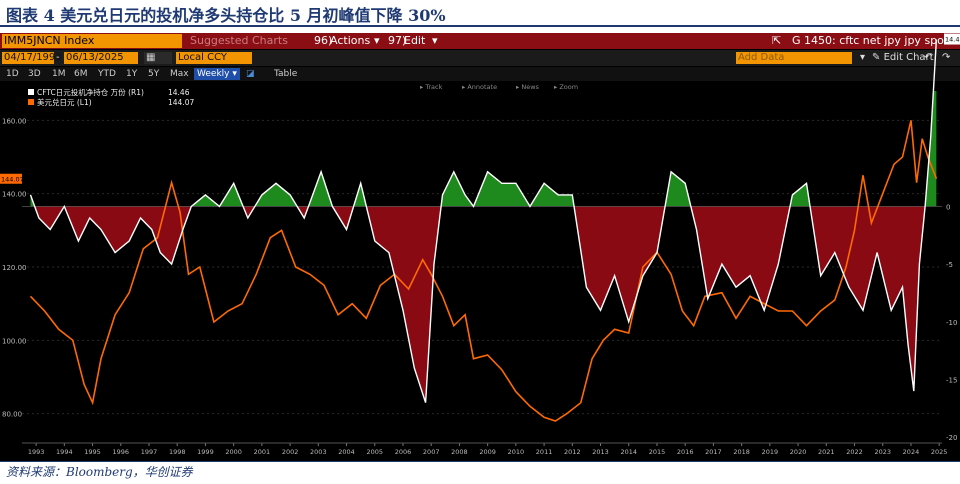  Describe the element at coordinates (323, 40) in the screenshot. I see `actions-key: 96)` at that location.